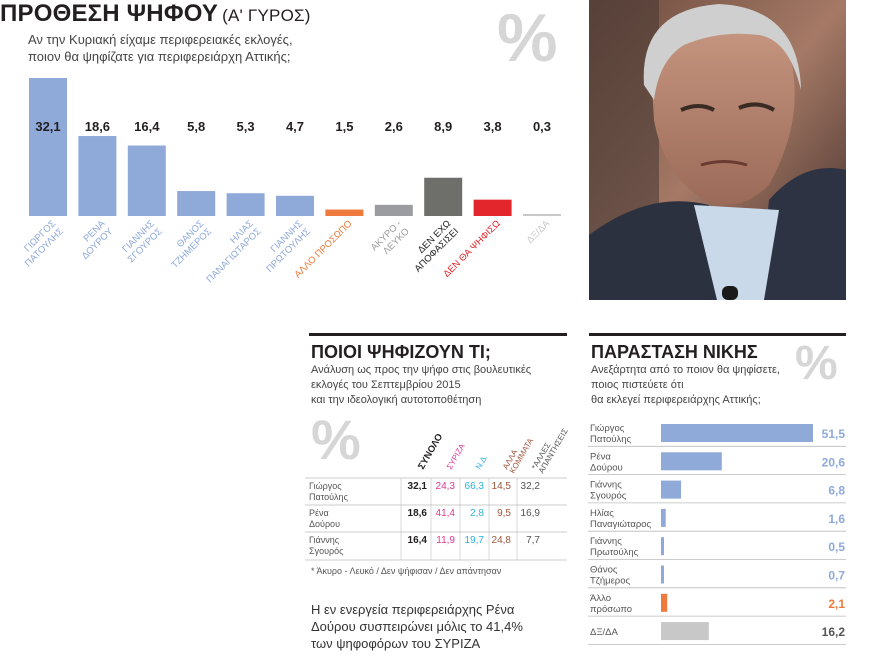 This screenshot has height=671, width=880. What do you see at coordinates (109, 13) in the screenshot?
I see `title-main: ΠΡΟΘΕΣΗ ΨΗΦΟΥ` at bounding box center [109, 13].